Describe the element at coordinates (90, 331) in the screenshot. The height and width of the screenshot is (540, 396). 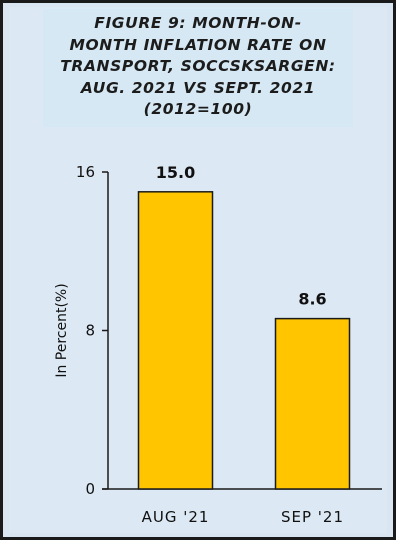
I see `y-tick-label: 8` at that location.